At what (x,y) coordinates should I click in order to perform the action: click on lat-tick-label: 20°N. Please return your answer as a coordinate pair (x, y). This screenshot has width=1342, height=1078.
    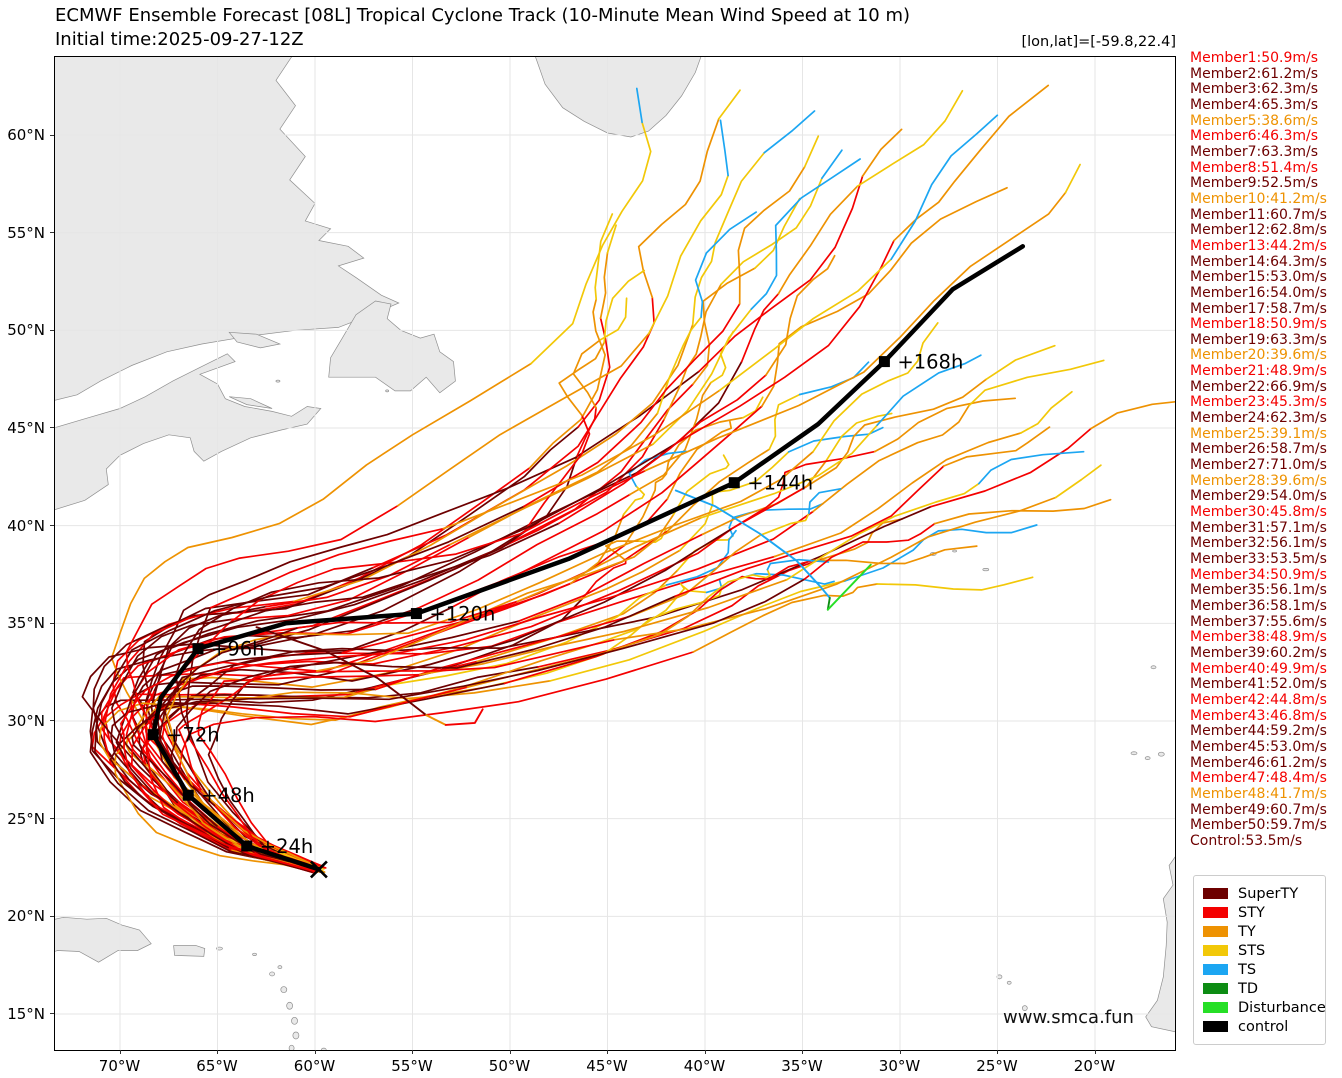
    Looking at the image, I should click on (26, 916).